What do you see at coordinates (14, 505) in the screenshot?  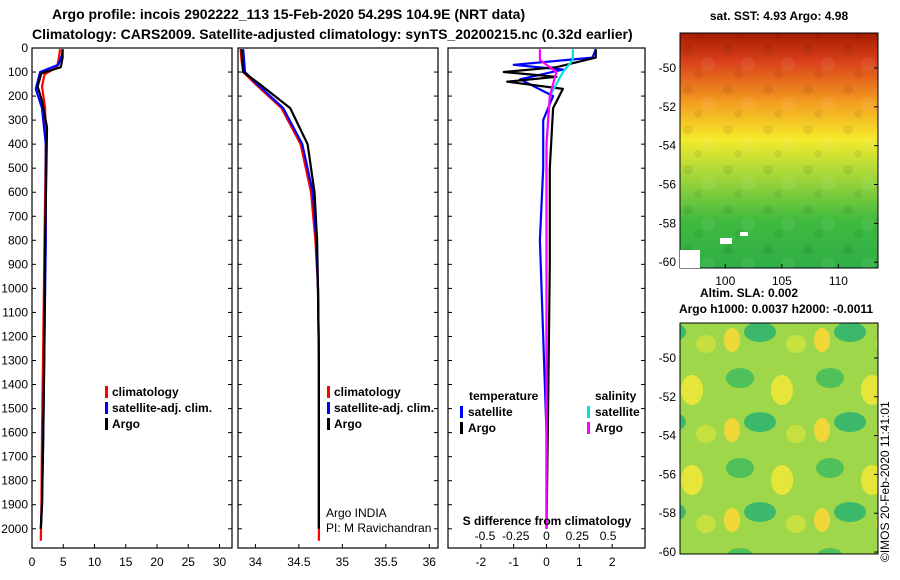 I see `y-tick-label: 1900` at bounding box center [14, 505].